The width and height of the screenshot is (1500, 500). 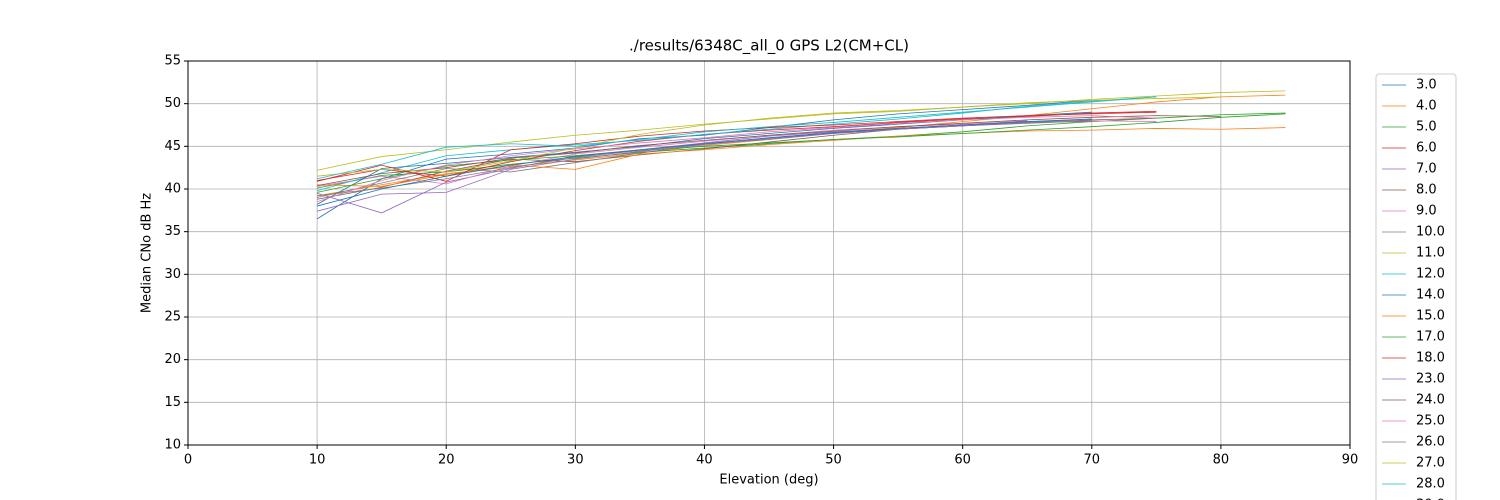 What do you see at coordinates (1426, 169) in the screenshot?
I see `legend-label: 7.0` at bounding box center [1426, 169].